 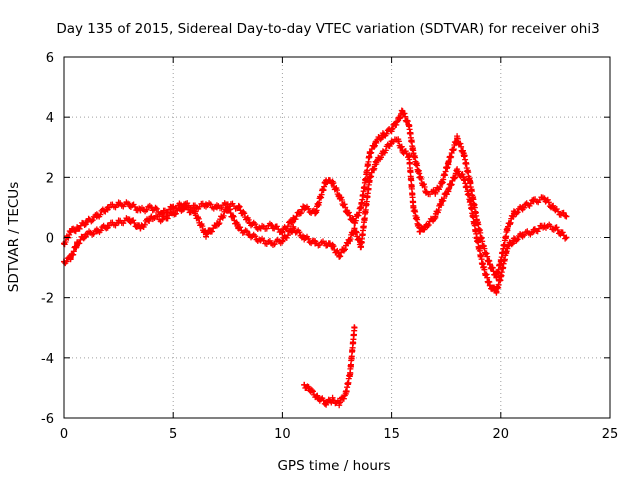 What do you see at coordinates (50, 239) in the screenshot?
I see `y-tick-label: 0` at bounding box center [50, 239].